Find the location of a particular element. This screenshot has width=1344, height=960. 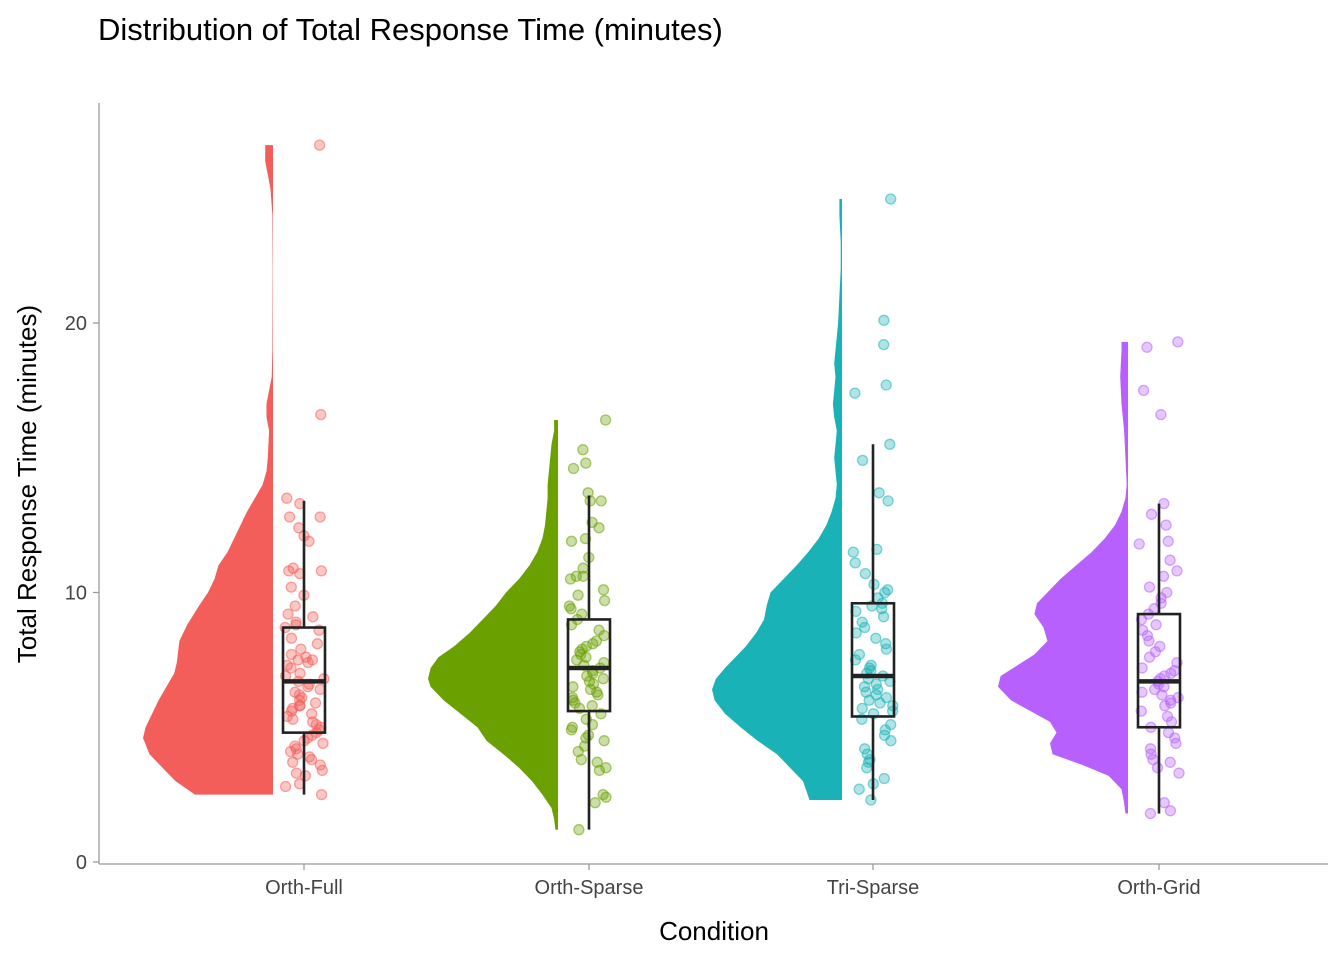

series-orth-sparse is located at coordinates (520, 625).